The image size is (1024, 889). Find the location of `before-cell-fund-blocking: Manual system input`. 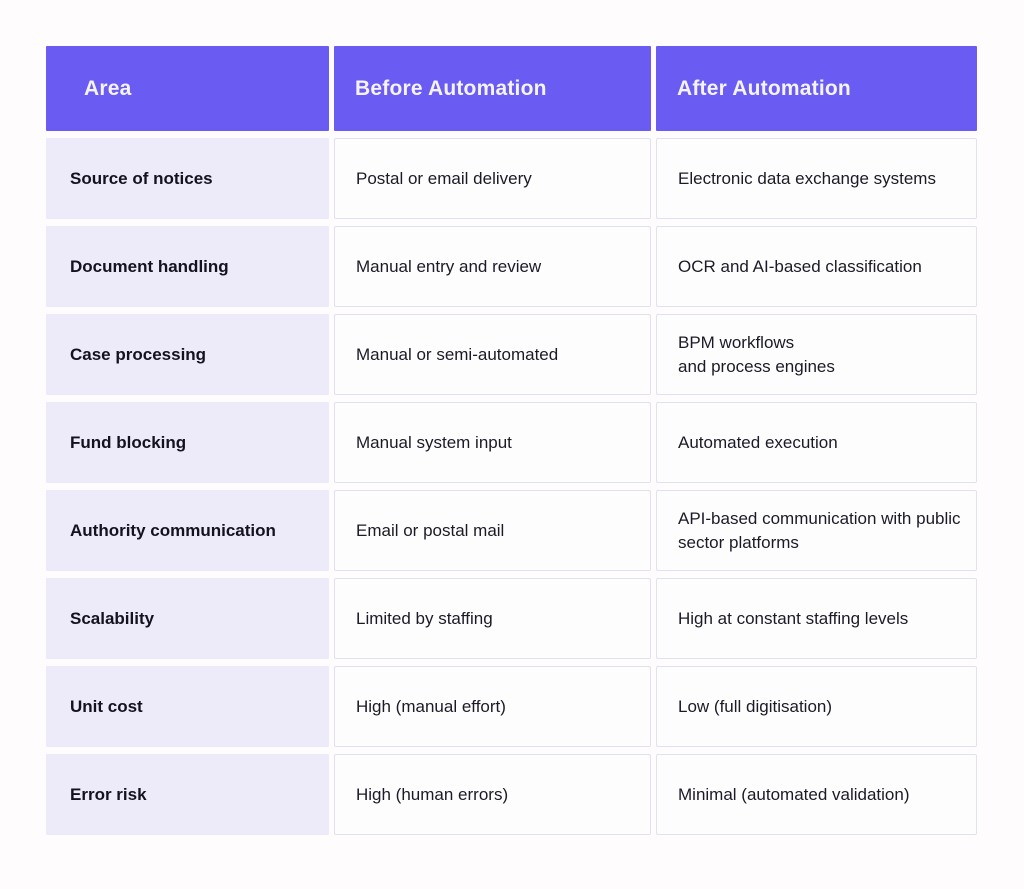

before-cell-fund-blocking: Manual system input is located at coordinates (492, 442).